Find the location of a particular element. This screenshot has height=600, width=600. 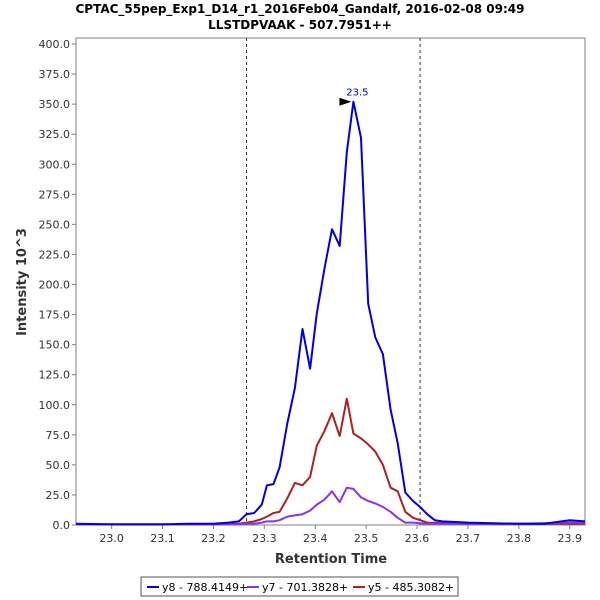

y-tick-label: 225.0 is located at coordinates (55, 254).